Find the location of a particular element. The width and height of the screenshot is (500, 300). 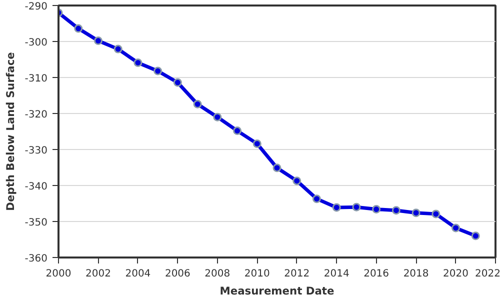

x-tick-label: 2002 is located at coordinates (98, 274).